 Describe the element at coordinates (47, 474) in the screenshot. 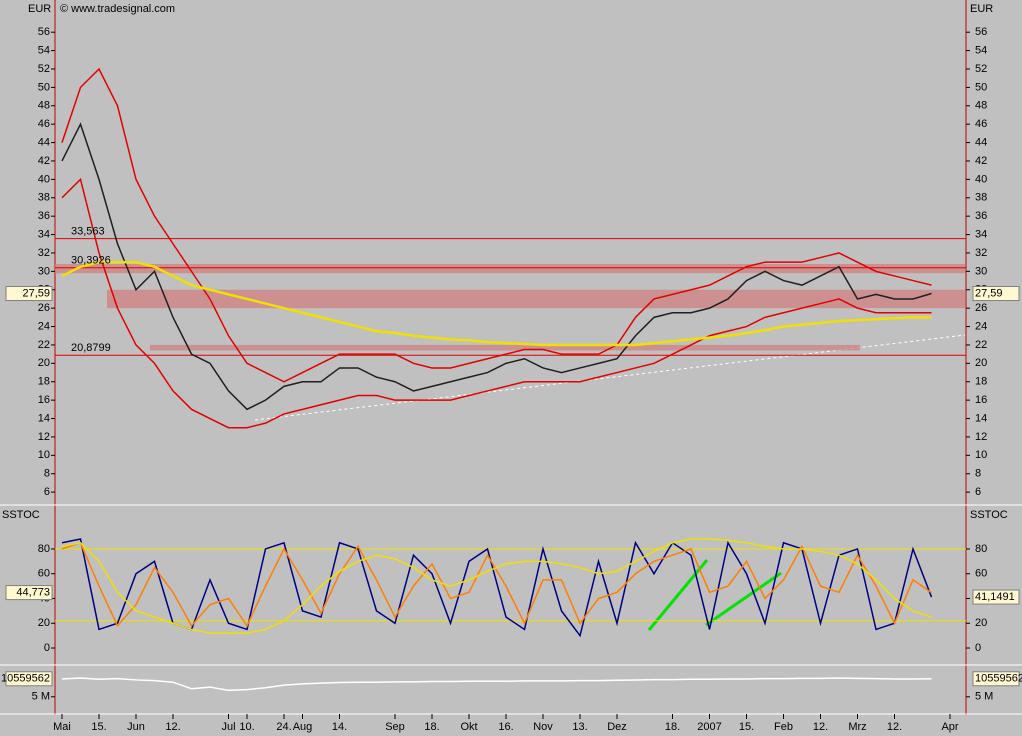

I see `y-tick-label: 8` at that location.